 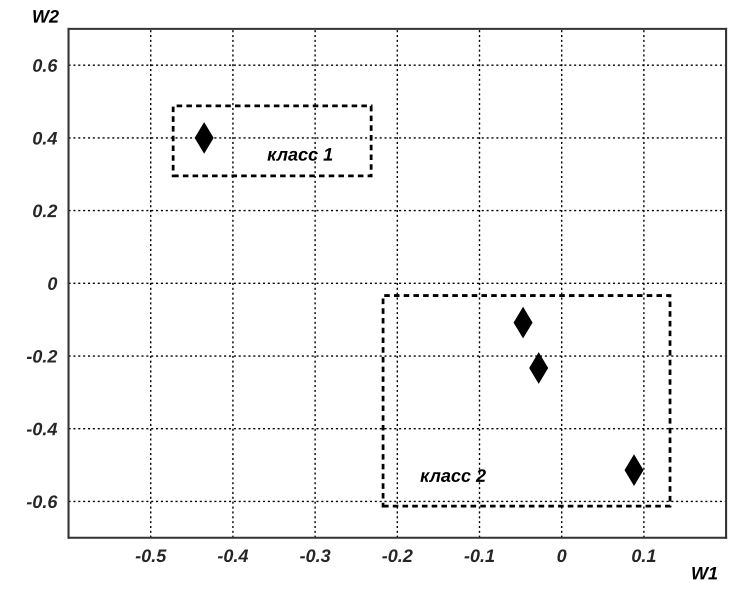 I want to click on y-axis-title: W2, so click(x=46, y=16).